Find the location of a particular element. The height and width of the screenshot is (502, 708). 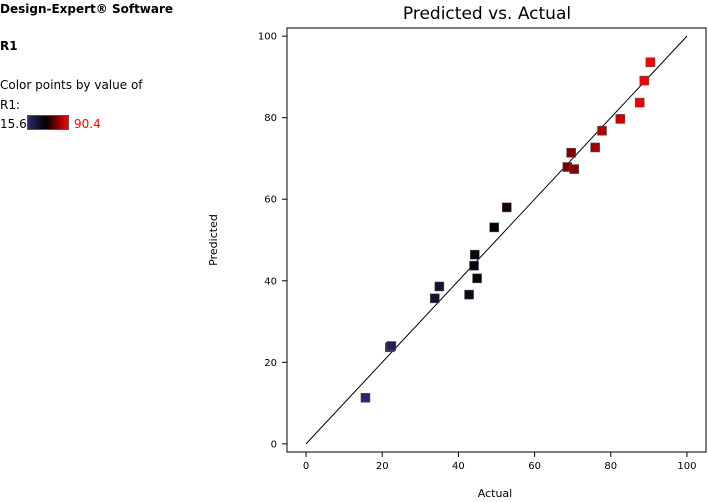

y-tick-label: 60 is located at coordinates (270, 200).